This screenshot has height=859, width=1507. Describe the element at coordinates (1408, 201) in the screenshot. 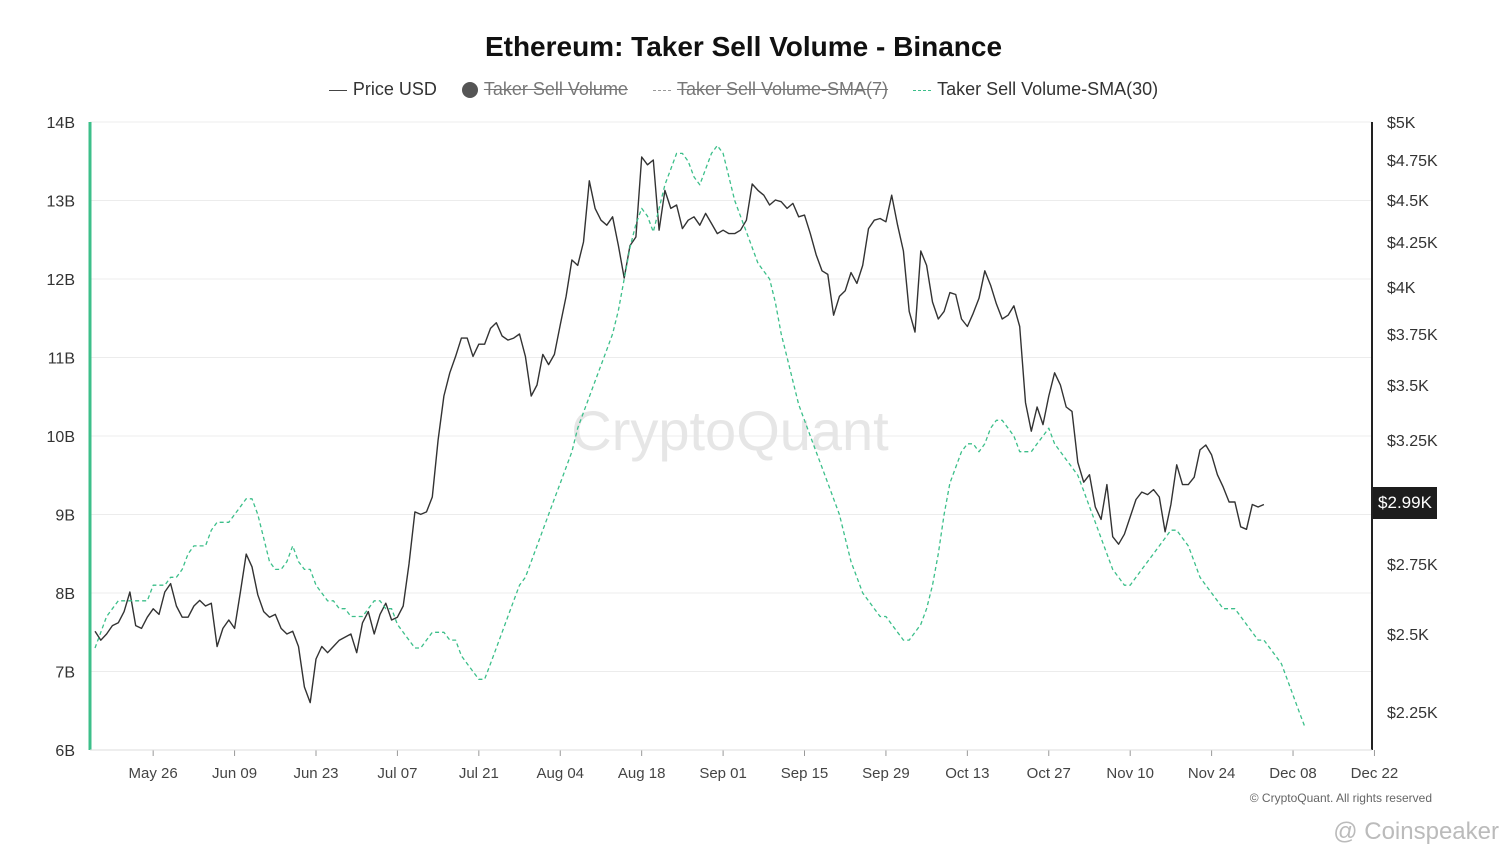

I see `right-axis-tick-label: $4.5K` at that location.